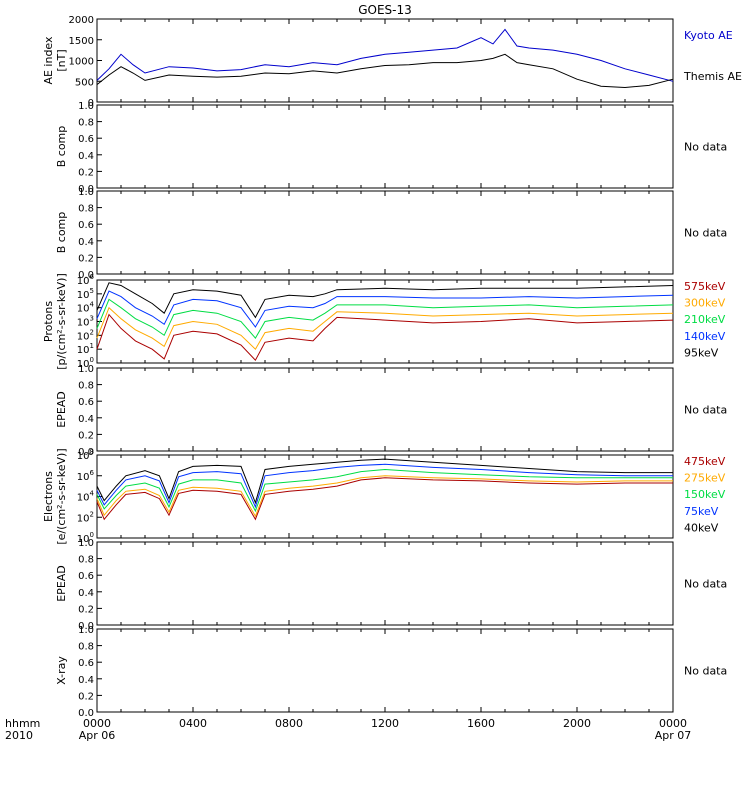 Image resolution: width=750 pixels, height=800 pixels. I want to click on time-axis-row1-label: hhmm, so click(22, 723).